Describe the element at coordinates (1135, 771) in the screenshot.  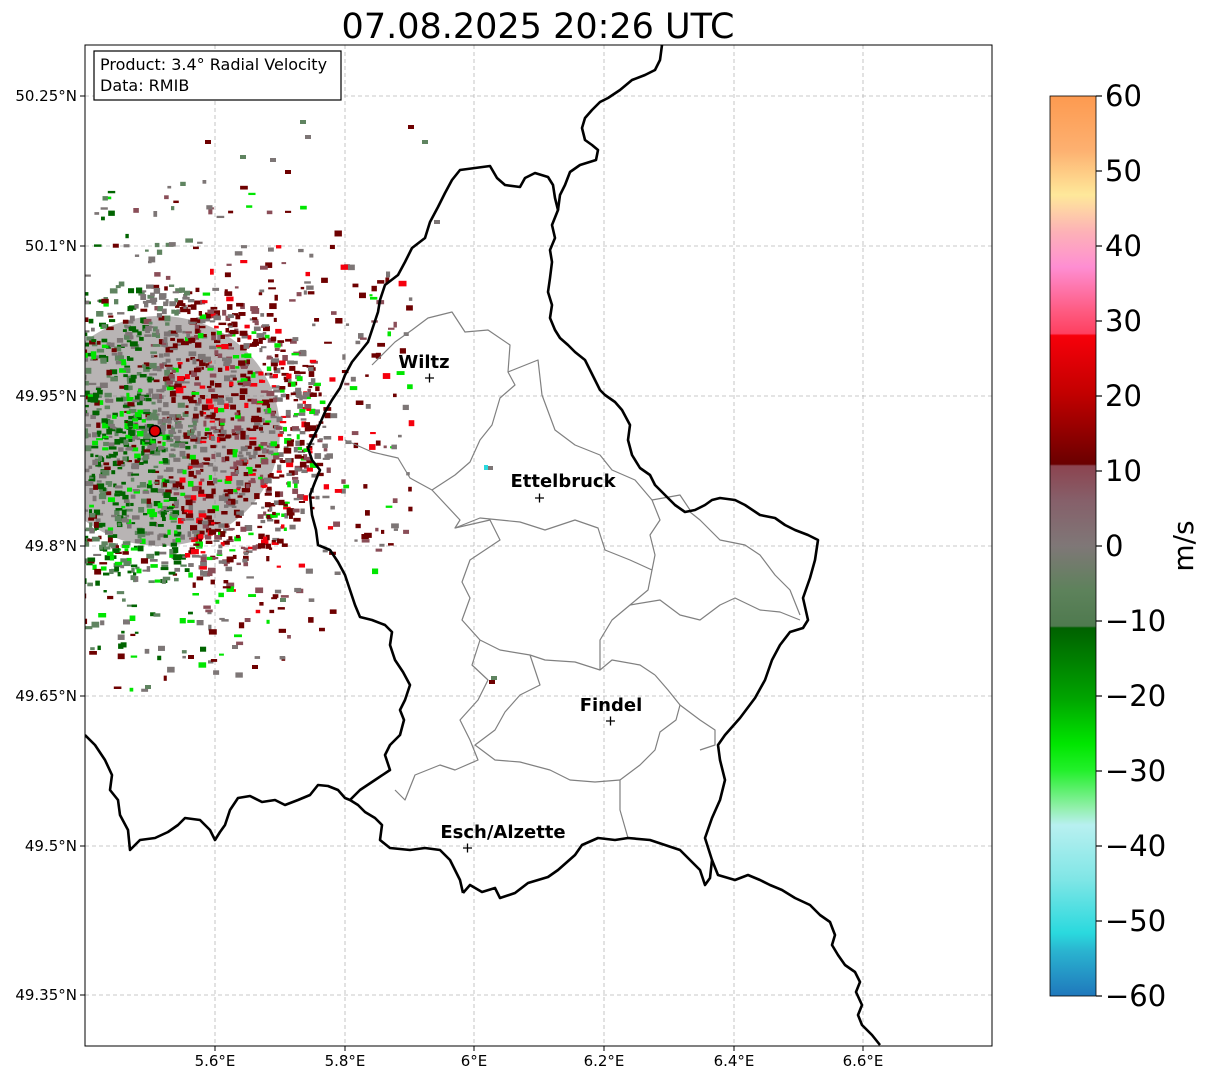
I see `colorbar-tick-label: −30` at that location.